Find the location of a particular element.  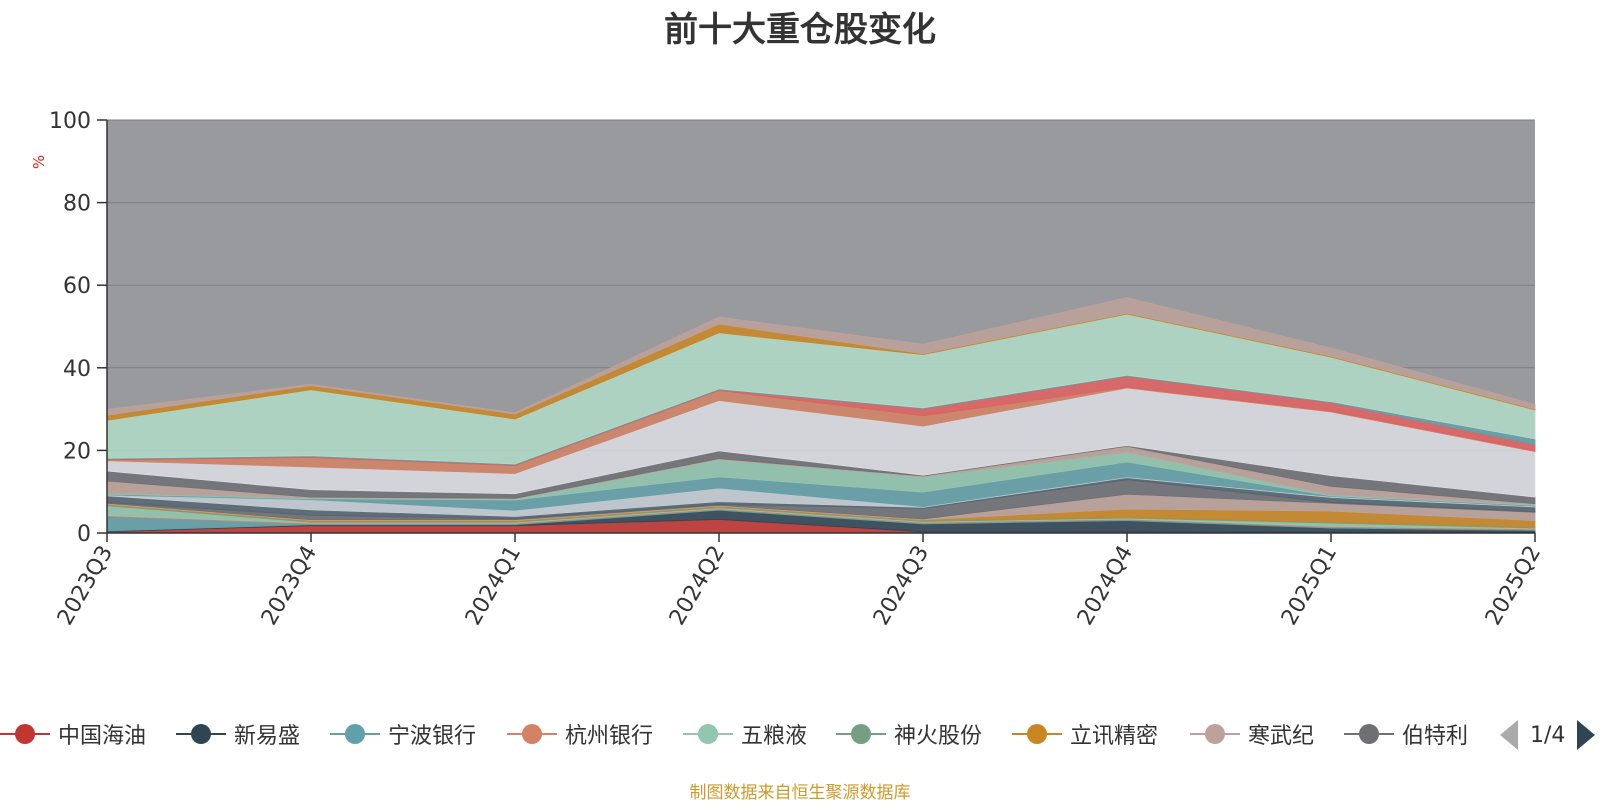

y-tick-label: 100 is located at coordinates (70, 121).